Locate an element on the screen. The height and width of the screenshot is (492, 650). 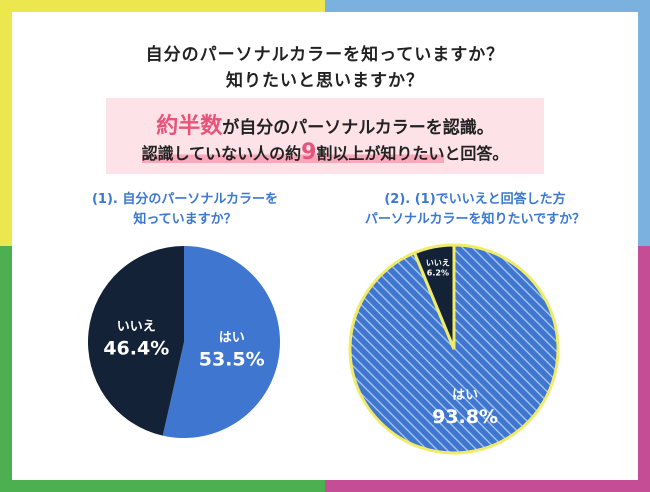
pie-slice-yes is located at coordinates (221, 342).